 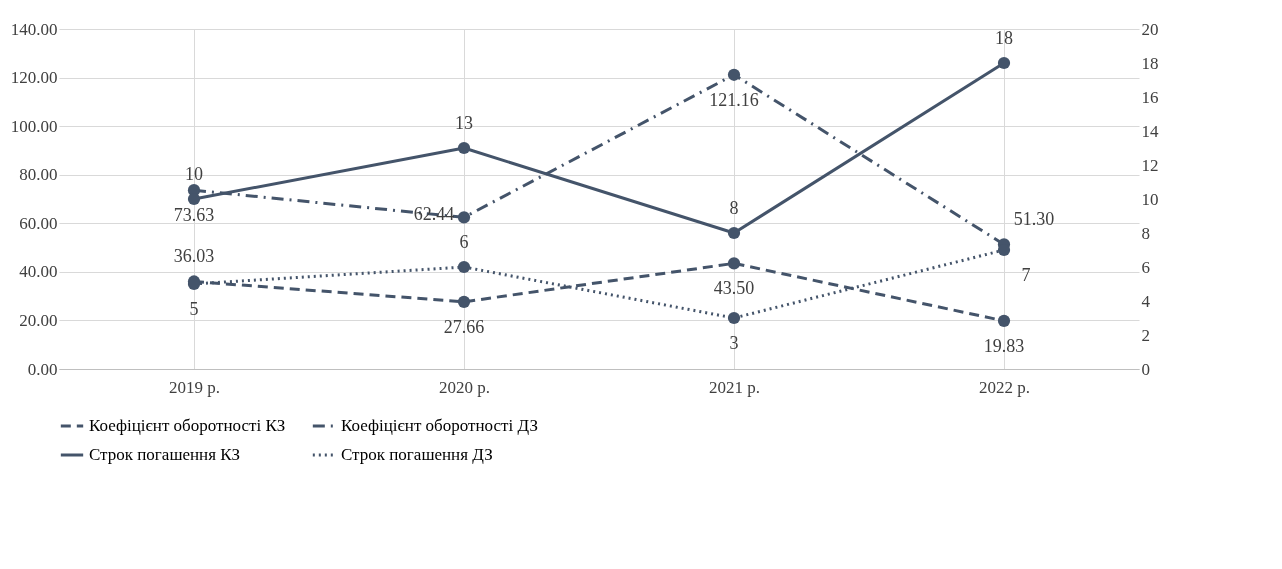 I want to click on x-tick-label: 2019 р., so click(x=194, y=387).